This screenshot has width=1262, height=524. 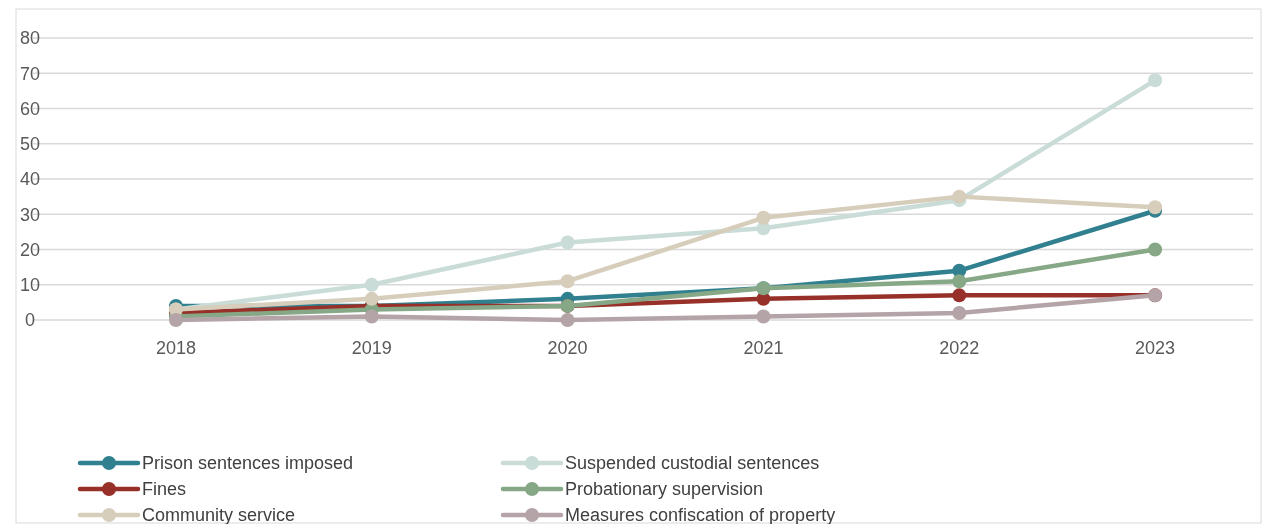 What do you see at coordinates (692, 463) in the screenshot?
I see `legend-label: Suspended custodial sentences` at bounding box center [692, 463].